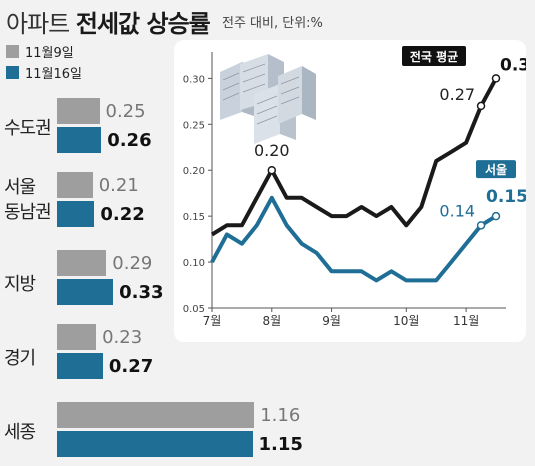 The height and width of the screenshot is (466, 535). I want to click on bar-category-label: 동남권, so click(28, 212).